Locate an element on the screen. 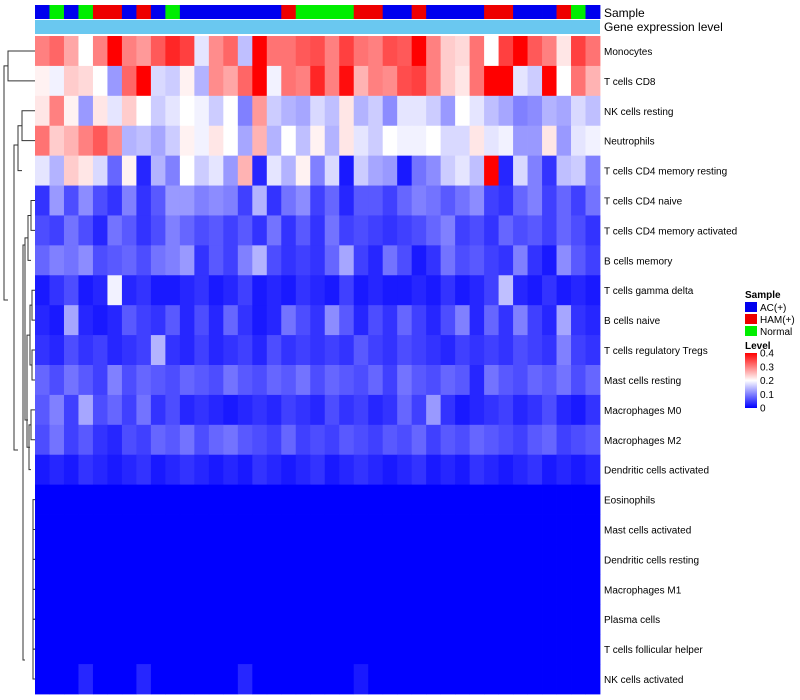  dendrogram-branch is located at coordinates (21, 66).